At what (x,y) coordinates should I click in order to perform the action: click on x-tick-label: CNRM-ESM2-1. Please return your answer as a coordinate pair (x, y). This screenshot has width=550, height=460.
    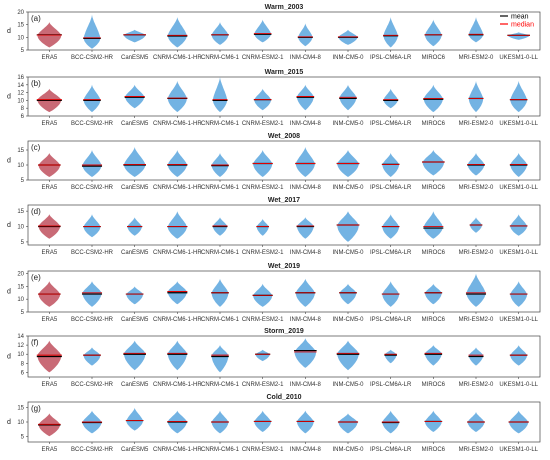
    Looking at the image, I should click on (263, 385).